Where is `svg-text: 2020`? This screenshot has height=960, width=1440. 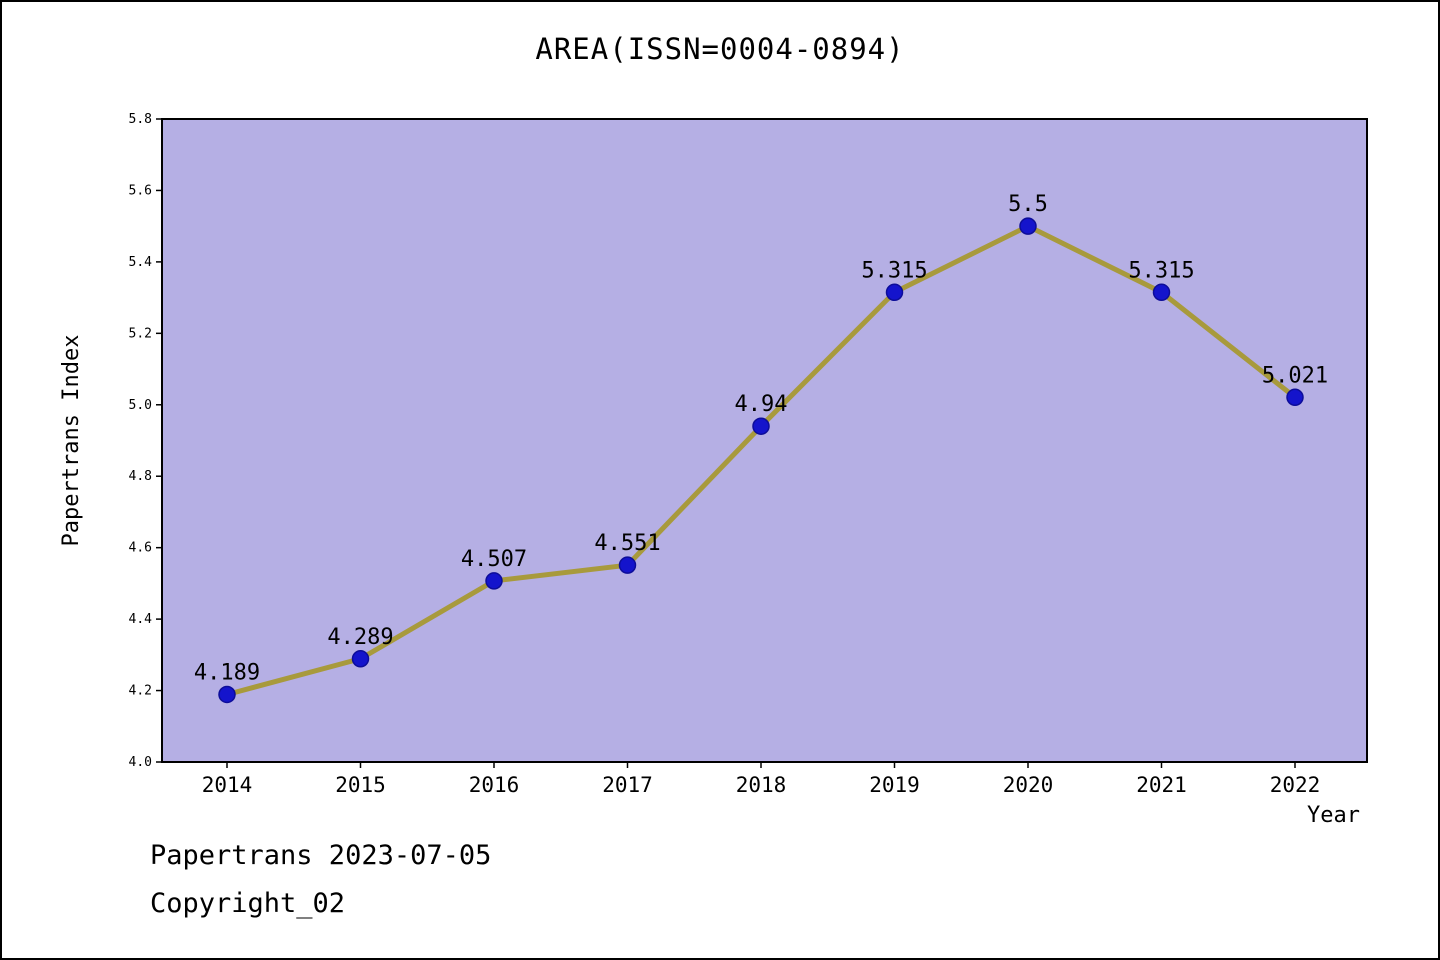 svg-text: 2020 is located at coordinates (1028, 785).